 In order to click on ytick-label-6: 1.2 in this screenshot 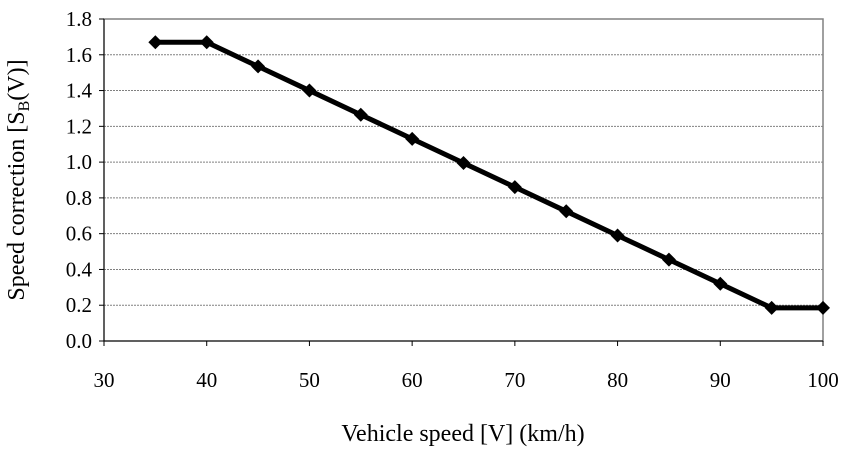, I will do `click(79, 126)`.